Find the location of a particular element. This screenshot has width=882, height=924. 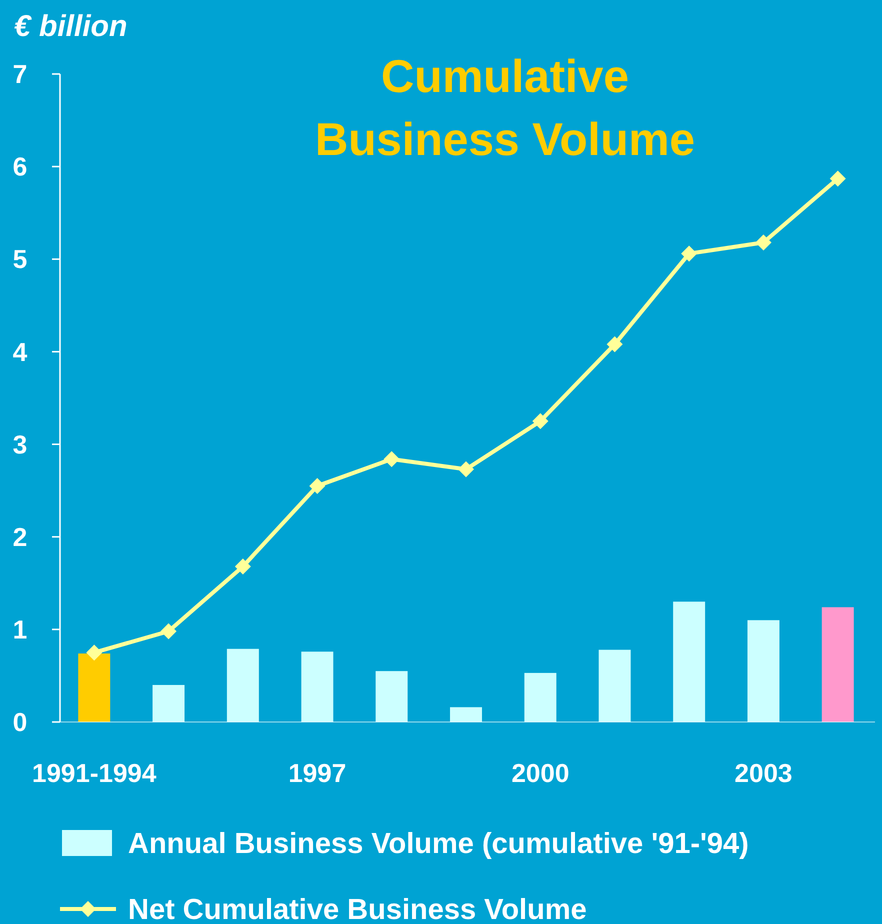

x-tick-label: 2000 is located at coordinates (540, 773).